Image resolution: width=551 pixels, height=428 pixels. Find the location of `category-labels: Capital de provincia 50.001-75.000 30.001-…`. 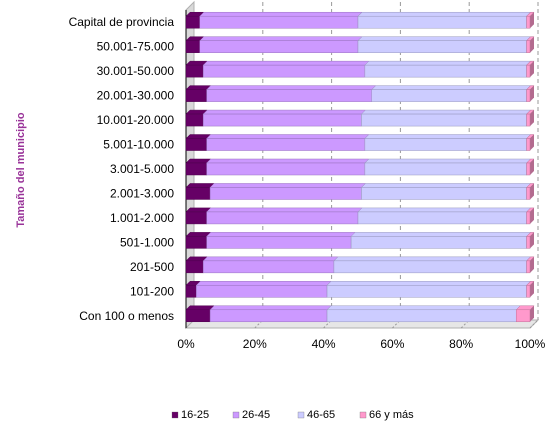

category-labels: Capital de provincia 50.001-75.000 30.001-… is located at coordinates (122, 169).